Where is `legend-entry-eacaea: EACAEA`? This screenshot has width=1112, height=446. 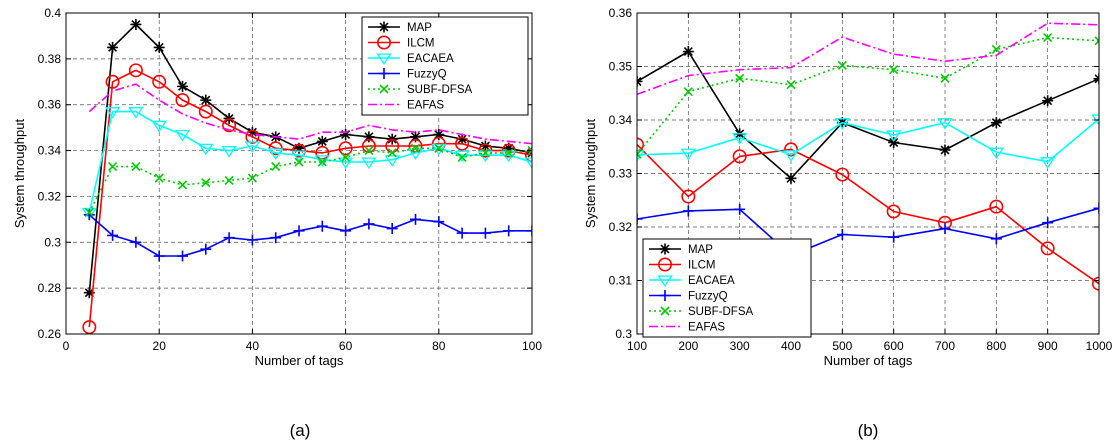
legend-entry-eacaea: EACAEA is located at coordinates (430, 59).